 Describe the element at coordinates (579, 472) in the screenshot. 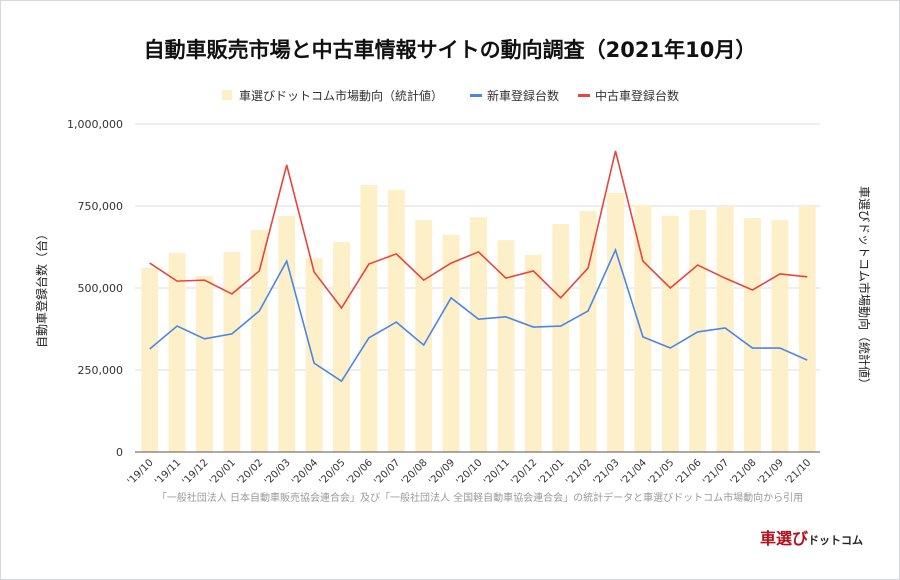

I see `x-tick-label: '21/02` at that location.